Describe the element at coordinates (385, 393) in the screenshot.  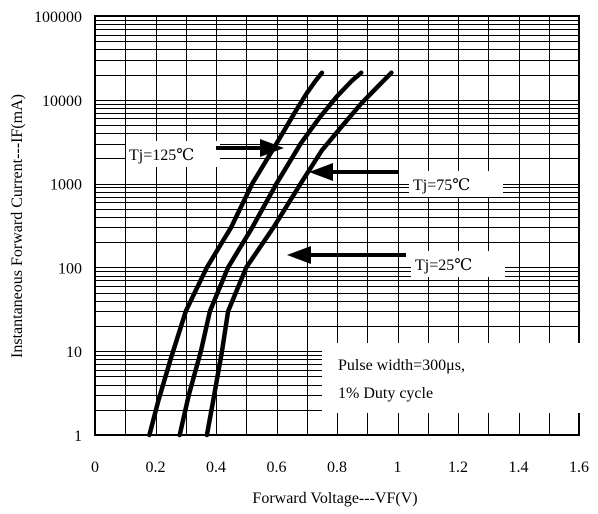
I see `note-line-2: 1% Duty cycle` at that location.